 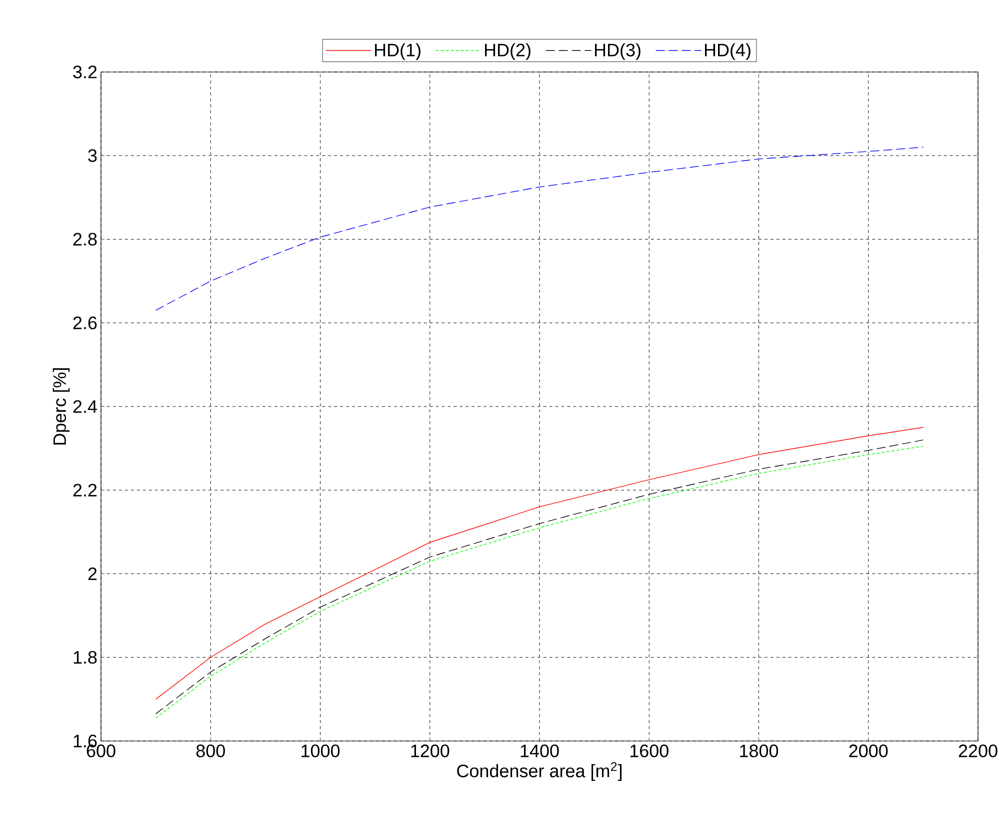 What do you see at coordinates (85, 406) in the screenshot?
I see `y-tick-label: 2.4` at bounding box center [85, 406].